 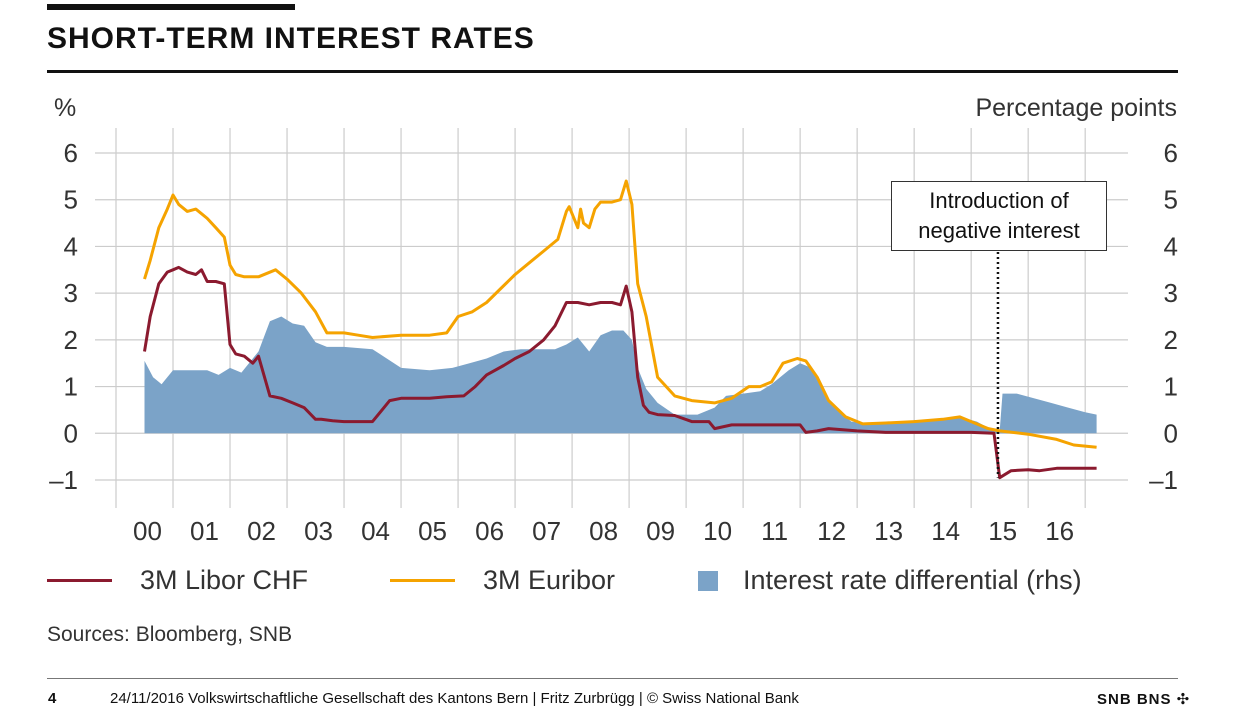 I want to click on page-number: 4, so click(x=52, y=698).